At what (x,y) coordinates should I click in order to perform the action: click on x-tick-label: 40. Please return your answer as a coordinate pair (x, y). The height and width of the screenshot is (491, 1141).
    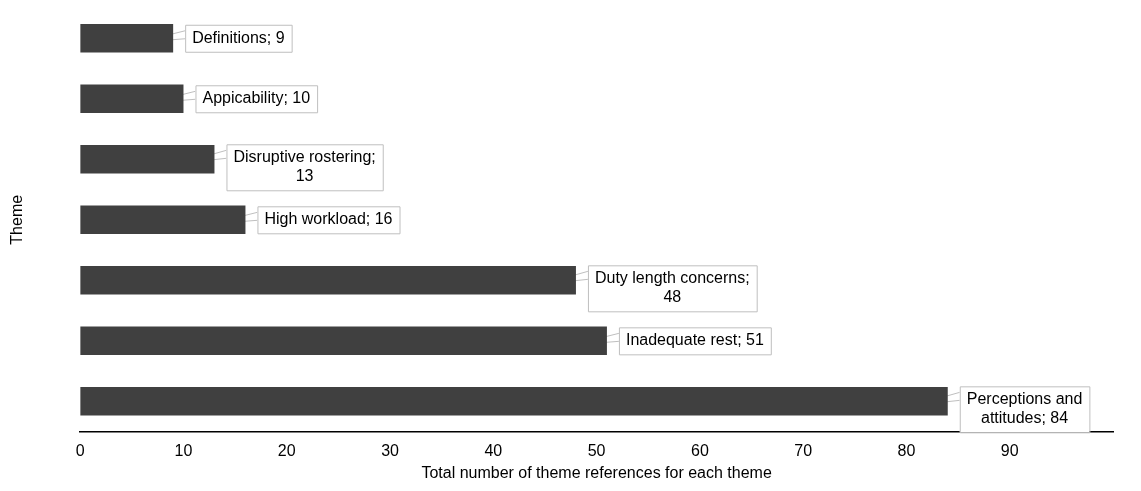
    Looking at the image, I should click on (493, 450).